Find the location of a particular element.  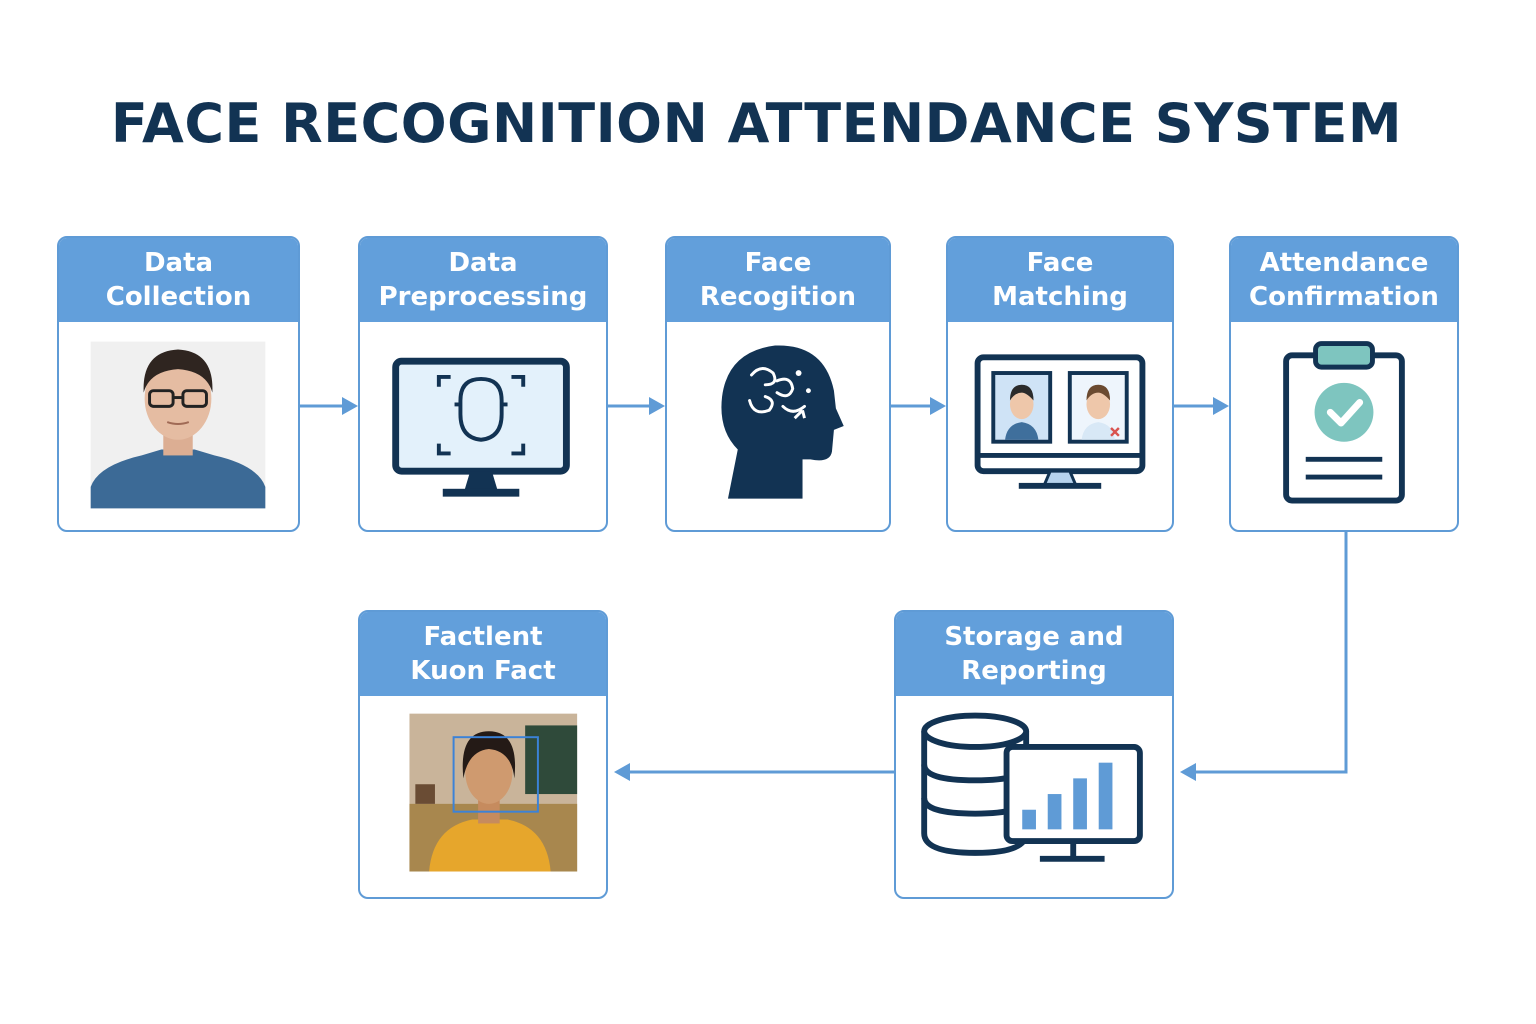

diagram-title: FACE RECOGNITION ATTENDANCE SYSTEM is located at coordinates (756, 123).